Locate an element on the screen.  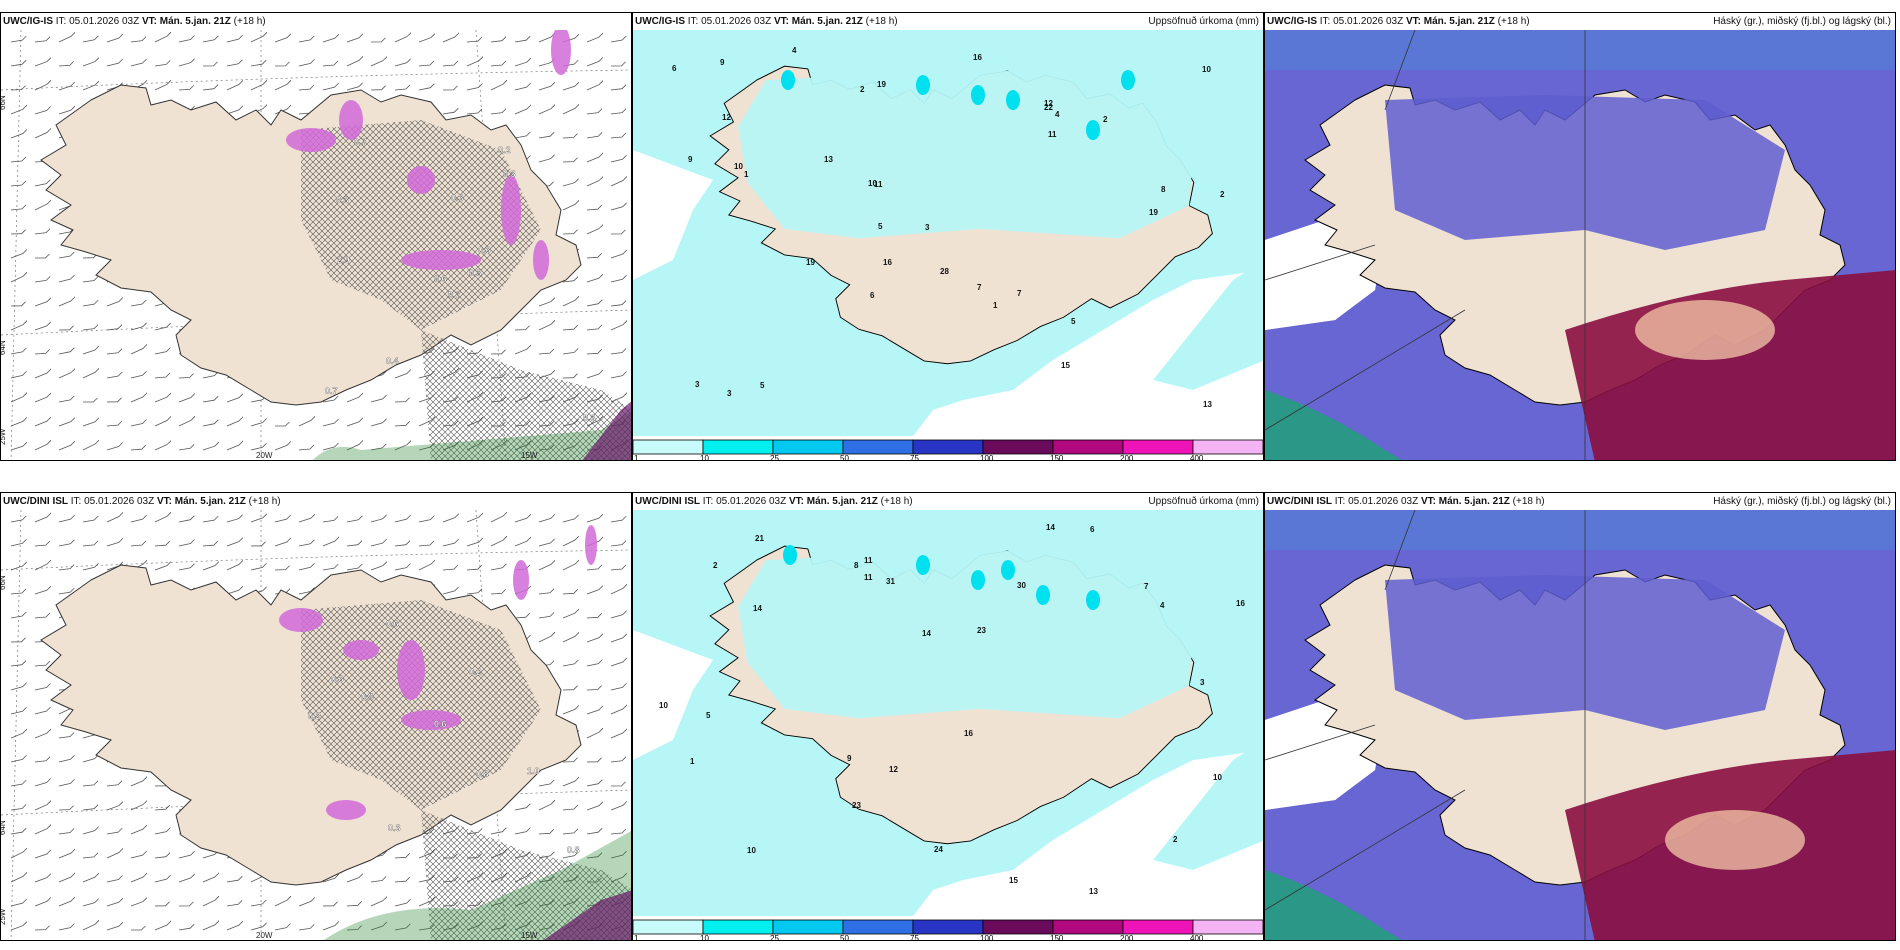
precip-over-land is located at coordinates (966, 154).